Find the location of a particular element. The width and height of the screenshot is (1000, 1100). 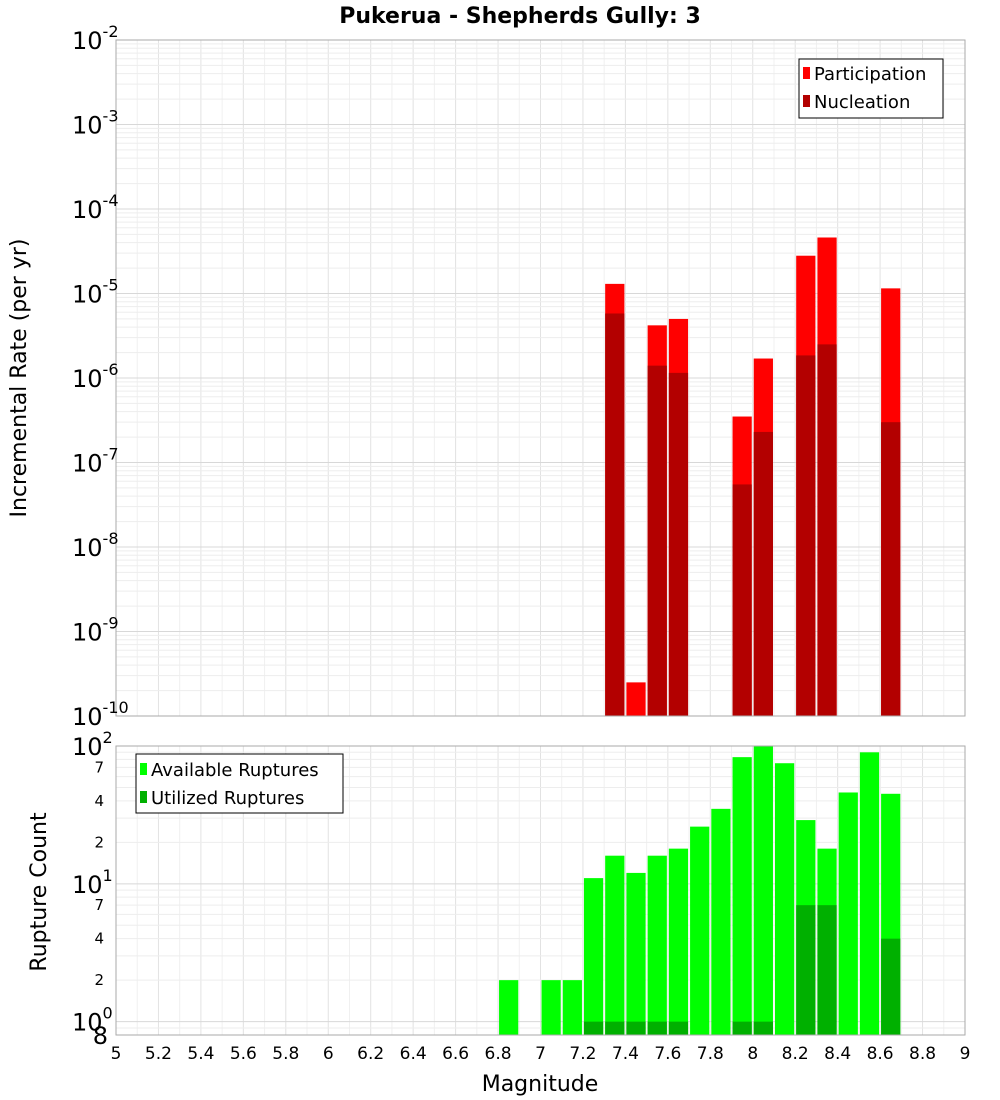

x-tick-label: 8.6 is located at coordinates (880, 1054).